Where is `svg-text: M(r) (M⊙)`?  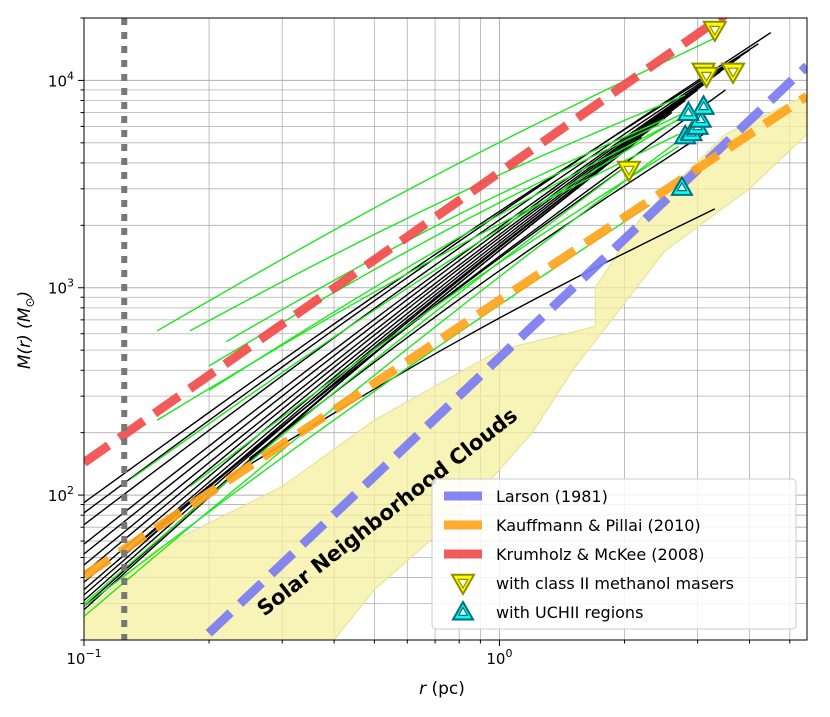 svg-text: M(r) (M⊙) is located at coordinates (26, 330).